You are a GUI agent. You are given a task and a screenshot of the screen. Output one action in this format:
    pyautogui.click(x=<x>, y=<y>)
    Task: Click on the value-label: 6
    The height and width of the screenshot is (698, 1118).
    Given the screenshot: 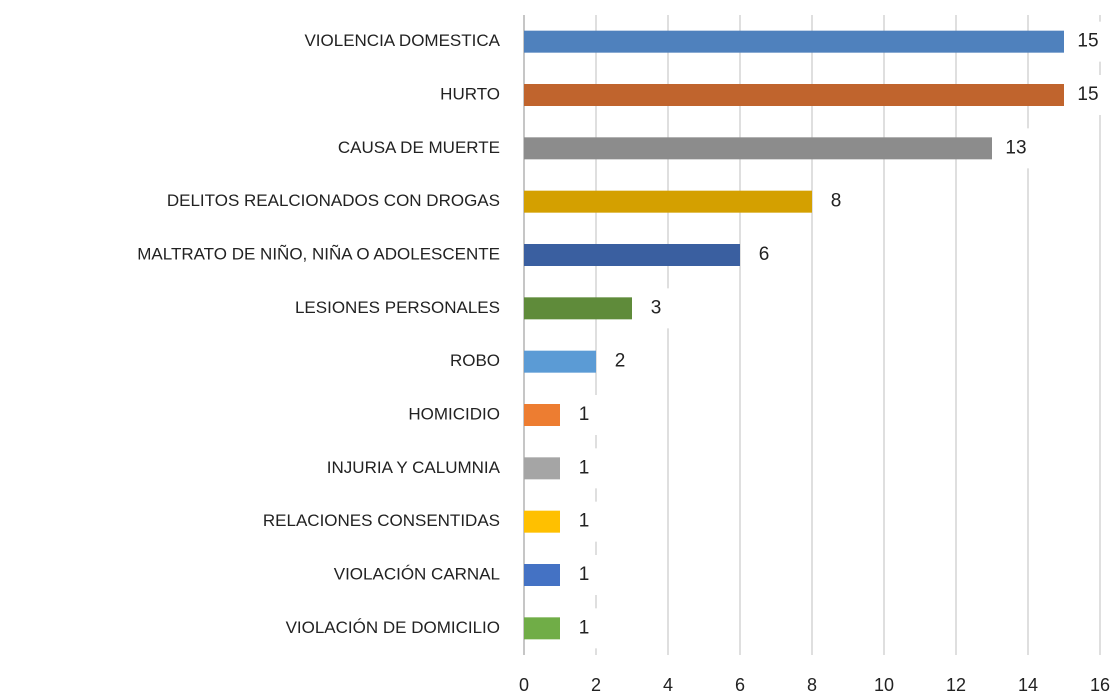 What is the action you would take?
    pyautogui.click(x=764, y=254)
    